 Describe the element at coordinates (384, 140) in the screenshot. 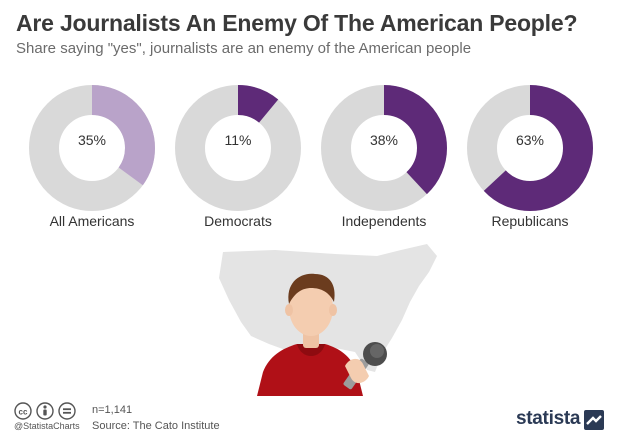

I see `value-label-independents: 38%` at that location.